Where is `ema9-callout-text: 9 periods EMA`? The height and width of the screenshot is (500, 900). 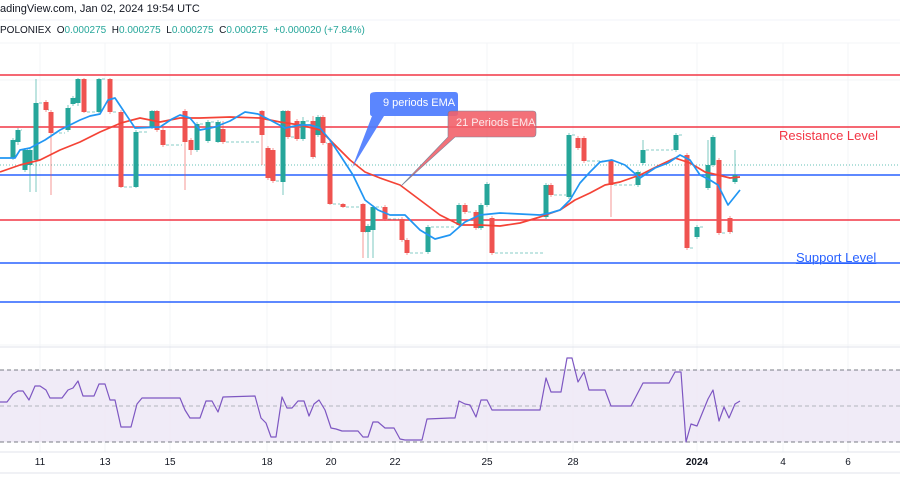 ema9-callout-text: 9 periods EMA is located at coordinates (419, 103).